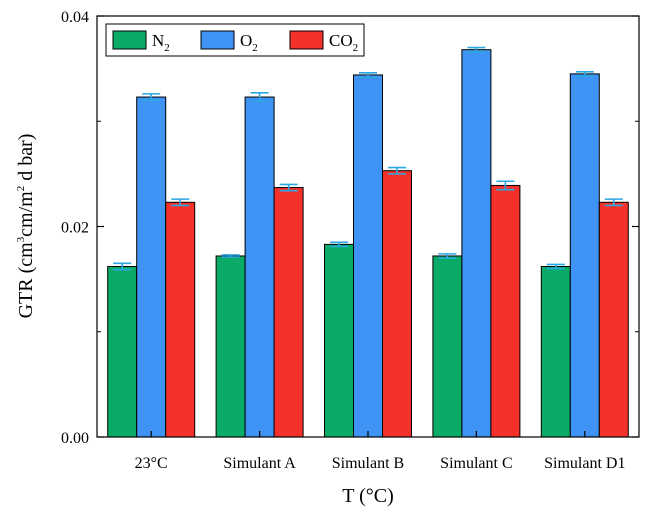 This screenshot has height=512, width=656. Describe the element at coordinates (21, 239) in the screenshot. I see `y-axis-title-sup-a: 3` at that location.